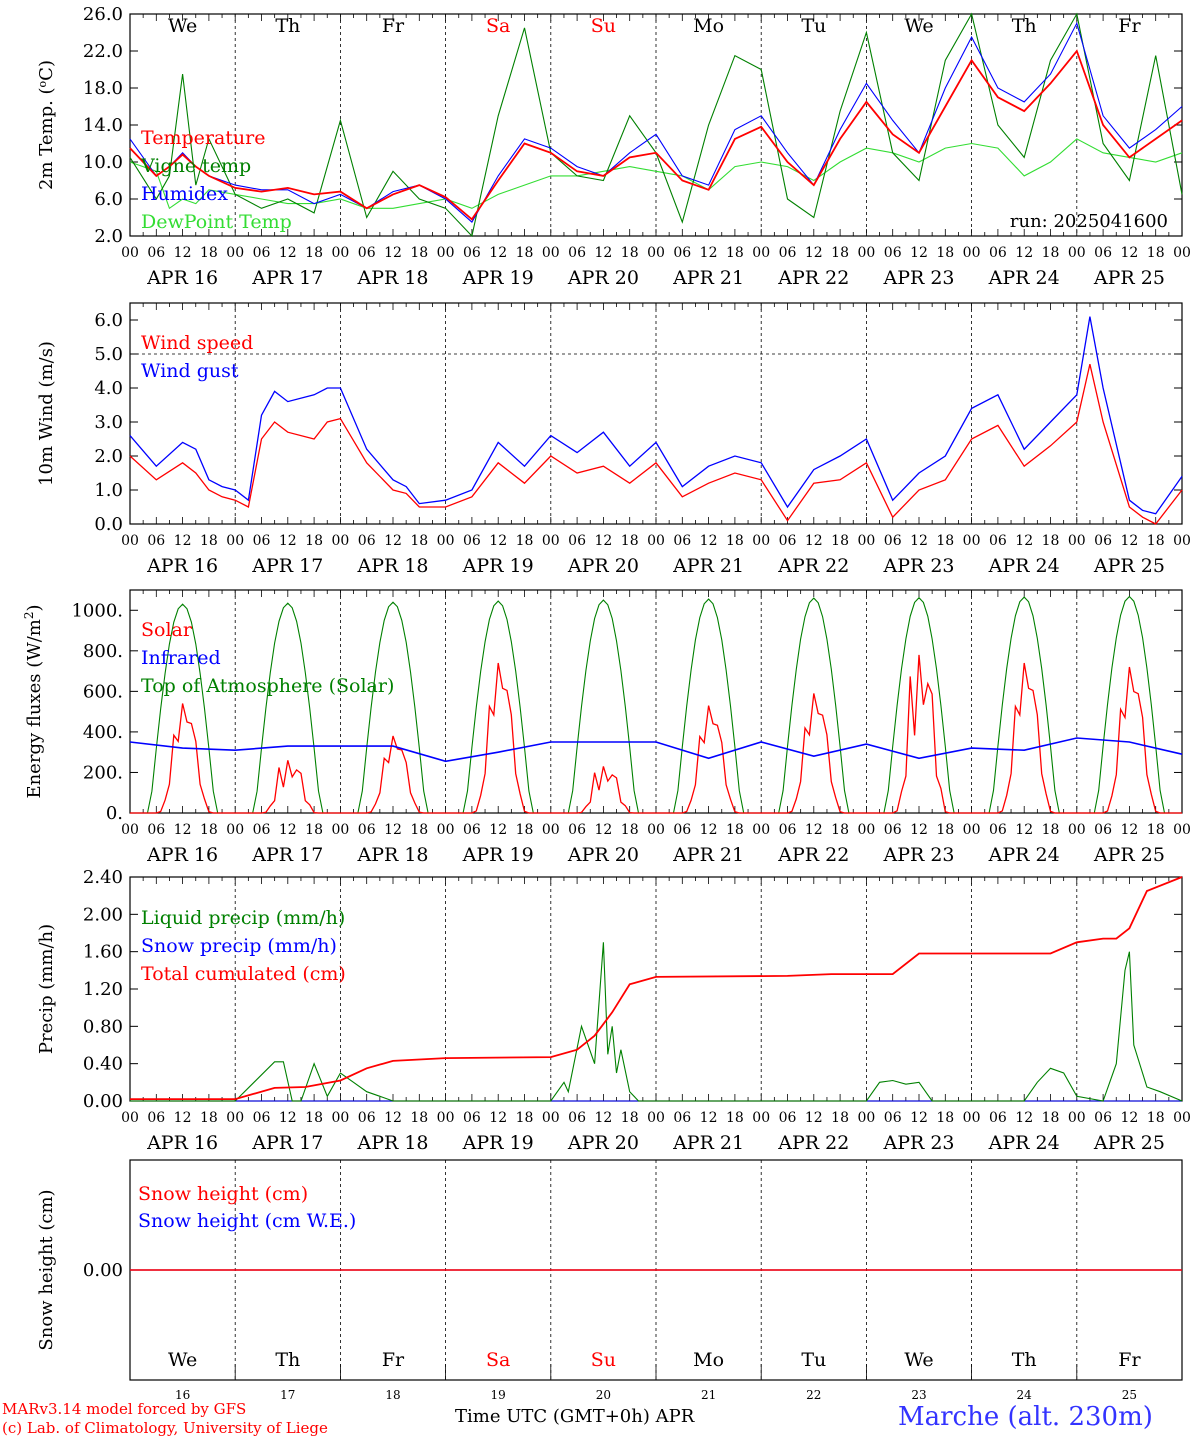 The image size is (1194, 1440). Describe the element at coordinates (708, 278) in the screenshot. I see `date-label: APR 21` at that location.